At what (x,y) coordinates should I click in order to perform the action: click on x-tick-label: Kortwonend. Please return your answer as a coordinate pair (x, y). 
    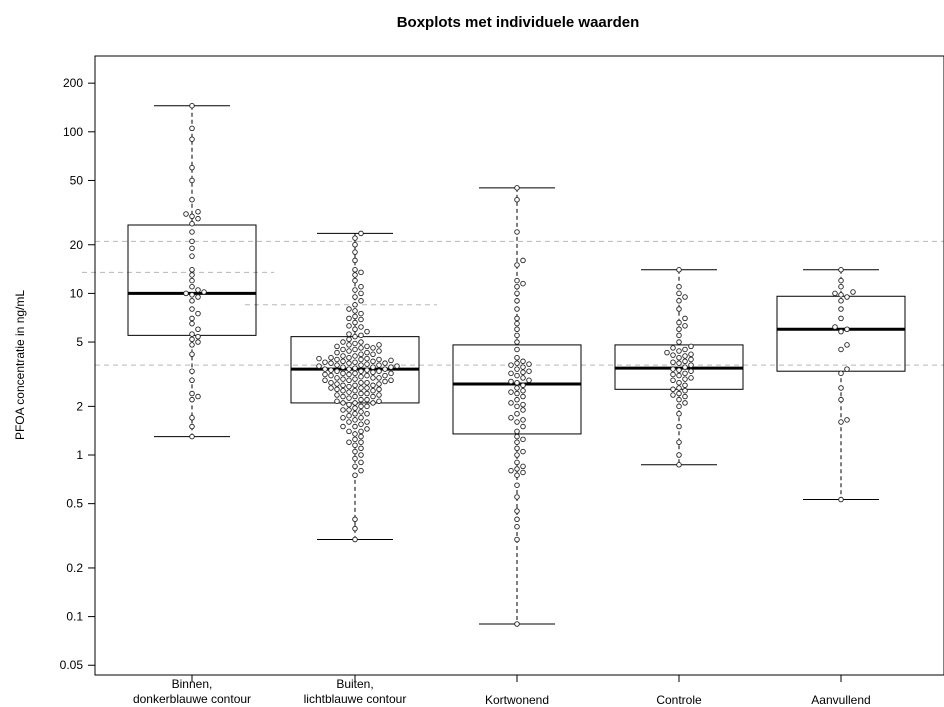
    Looking at the image, I should click on (517, 700).